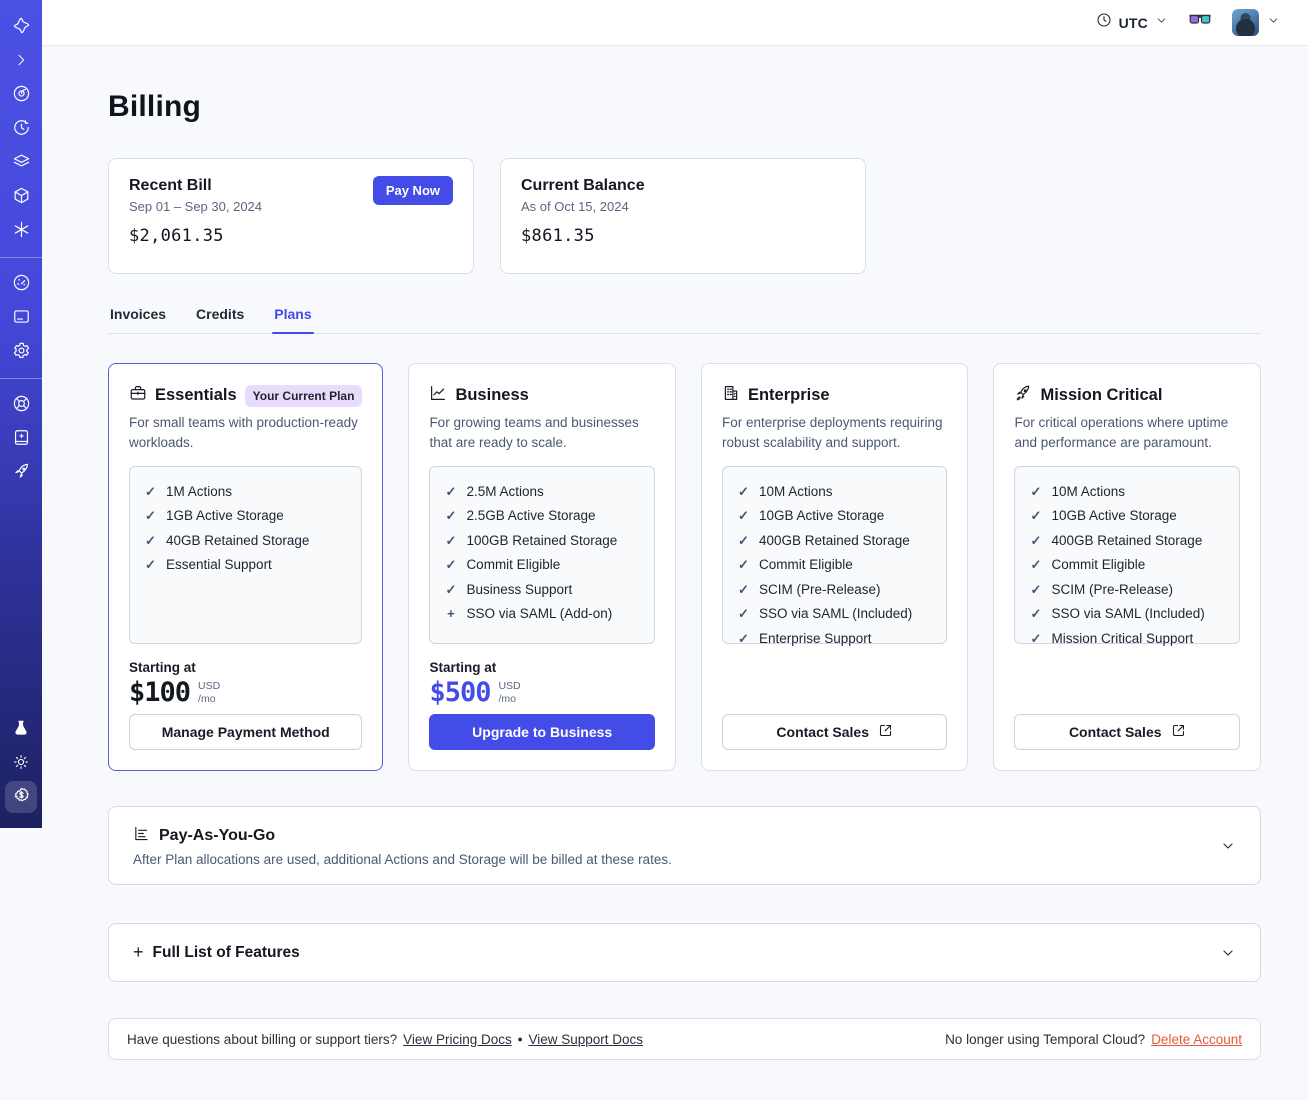  Describe the element at coordinates (21, 95) in the screenshot. I see `sidebar-item-namespaces` at that location.